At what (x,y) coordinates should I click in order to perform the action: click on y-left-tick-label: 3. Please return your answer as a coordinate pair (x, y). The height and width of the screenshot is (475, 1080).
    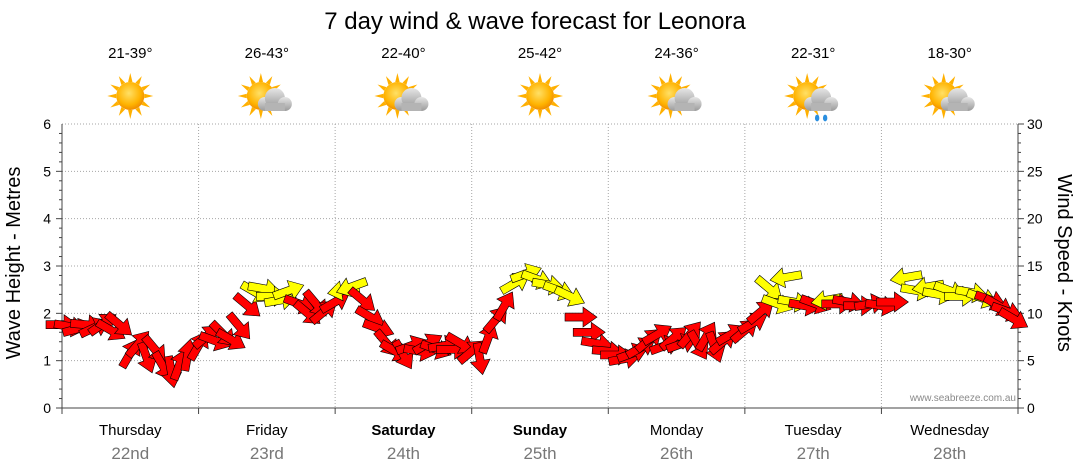
    Looking at the image, I should click on (47, 266).